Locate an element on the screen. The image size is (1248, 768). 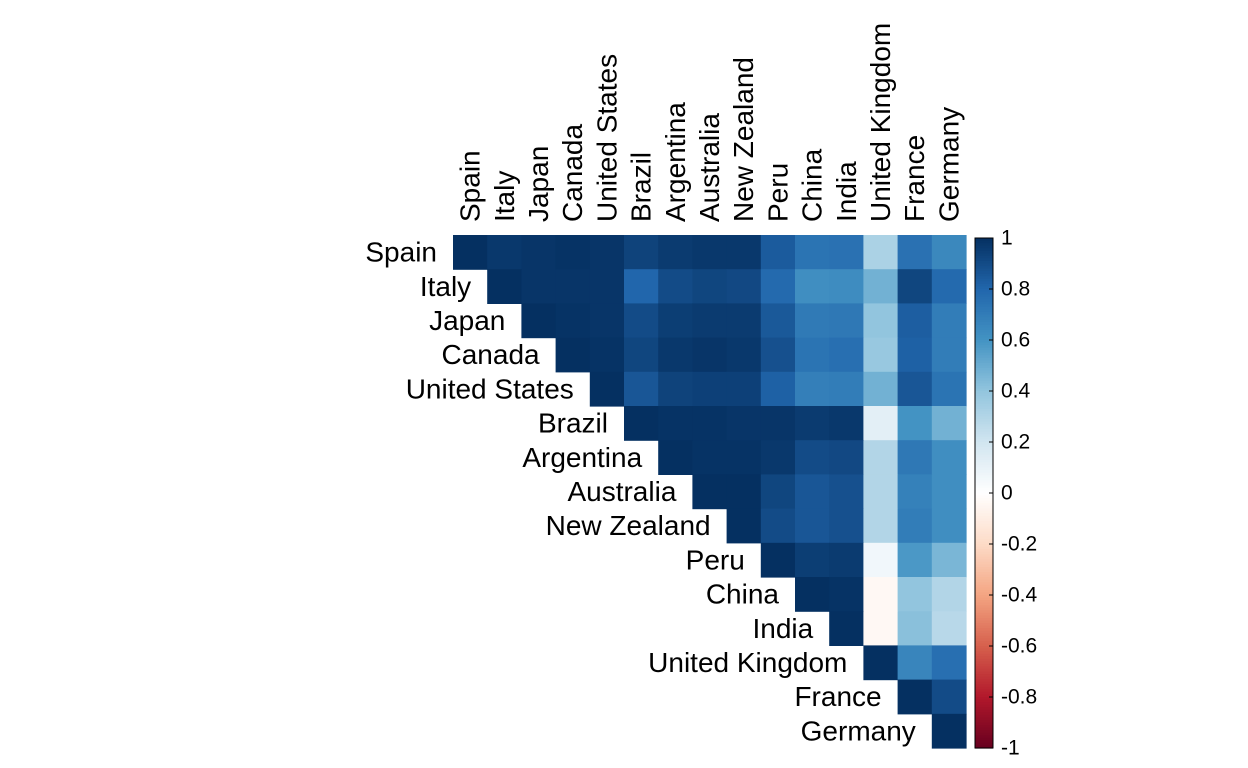
column-label: United States is located at coordinates (606, 138).